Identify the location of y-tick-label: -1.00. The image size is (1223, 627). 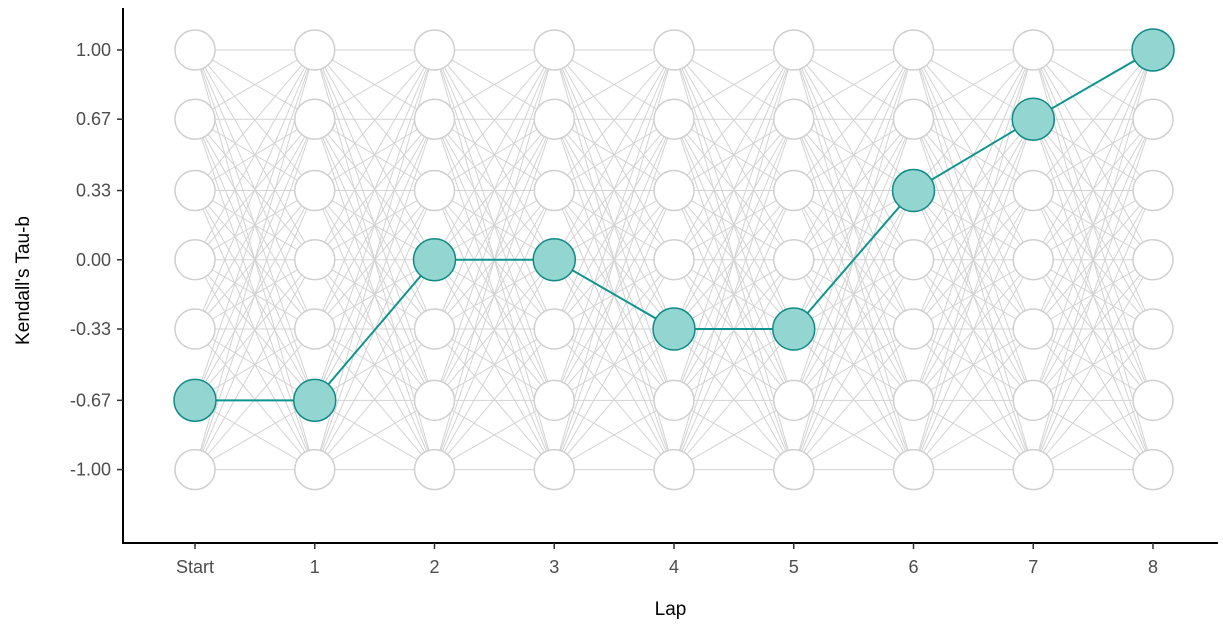
(90, 470).